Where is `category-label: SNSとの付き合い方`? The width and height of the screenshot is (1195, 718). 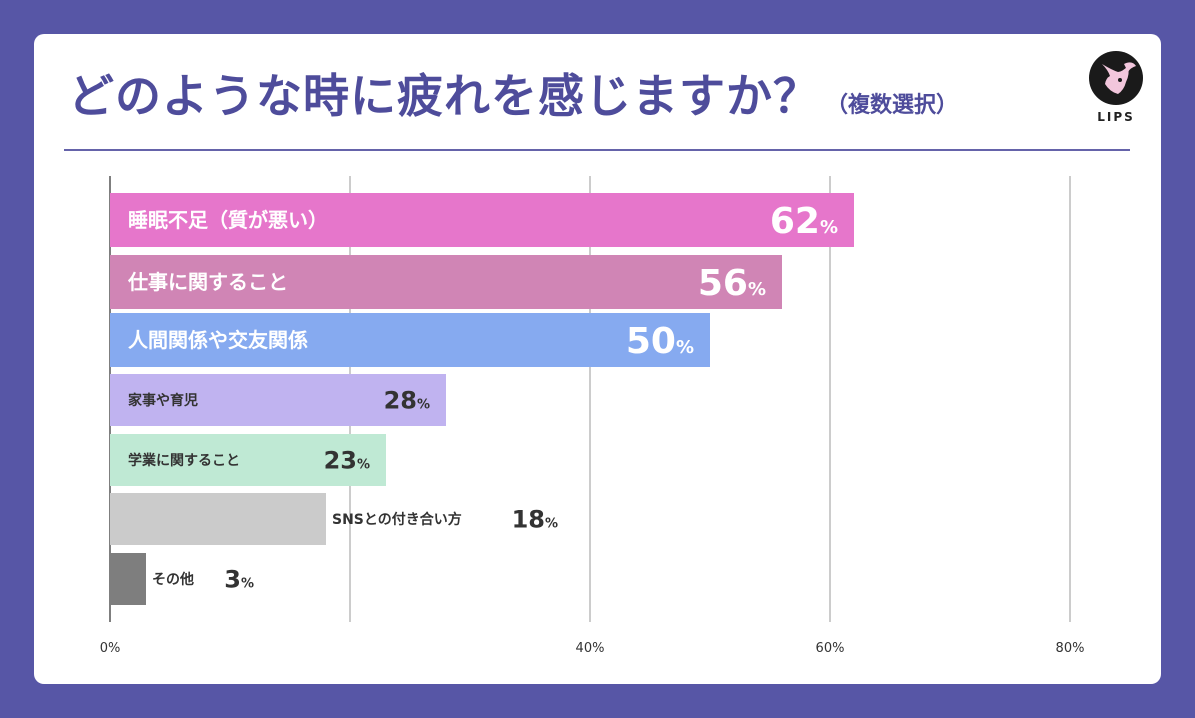
category-label: SNSとの付き合い方 is located at coordinates (397, 519).